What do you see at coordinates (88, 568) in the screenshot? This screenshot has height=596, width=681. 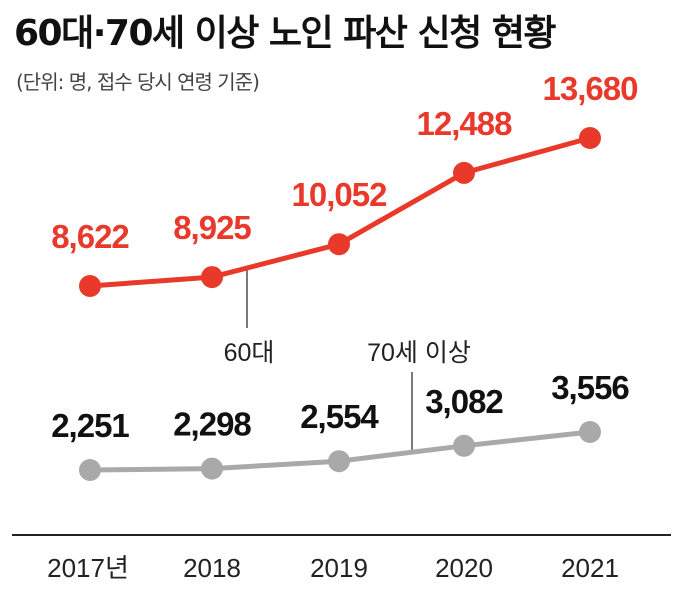 I see `x-tick-label: 2017년` at bounding box center [88, 568].